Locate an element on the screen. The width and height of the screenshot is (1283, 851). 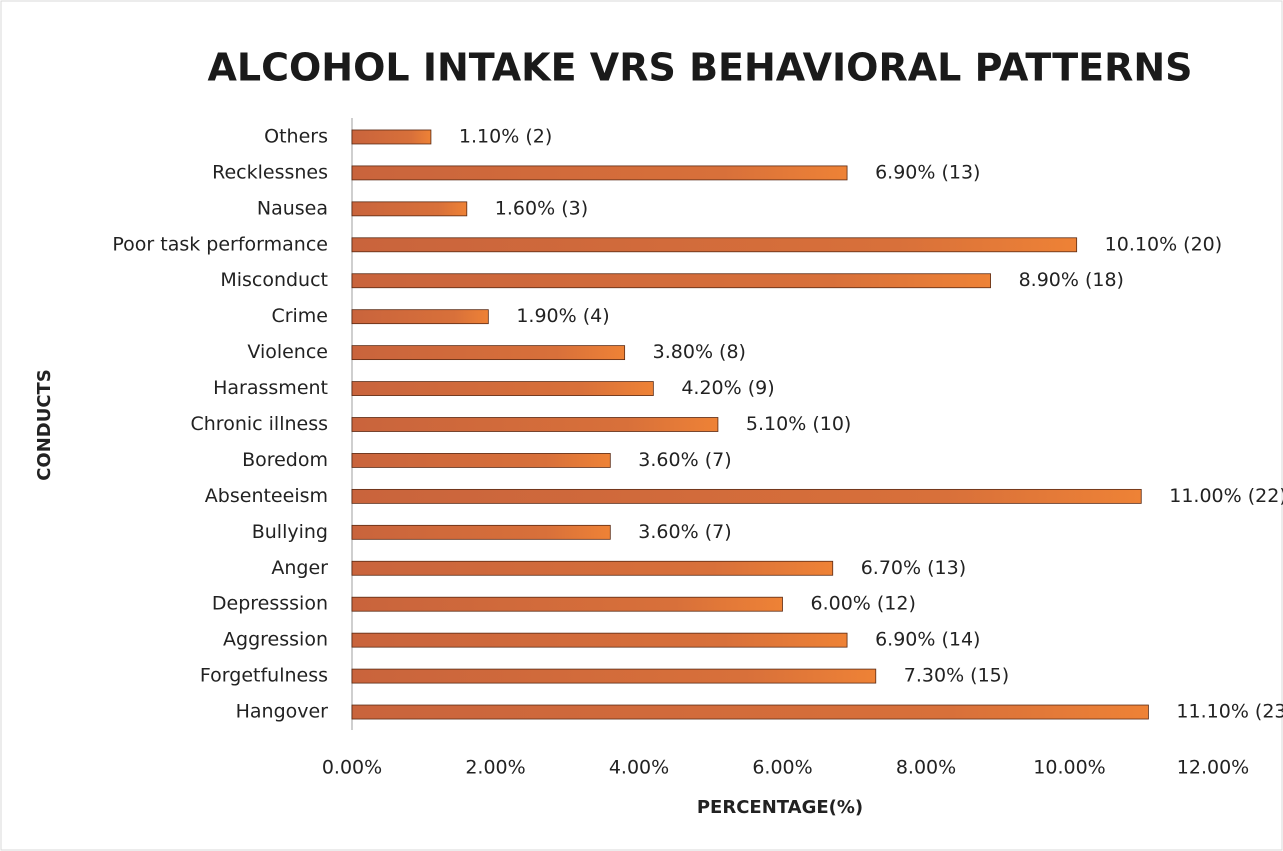
x-tick-label: 10.00% is located at coordinates (1069, 768).